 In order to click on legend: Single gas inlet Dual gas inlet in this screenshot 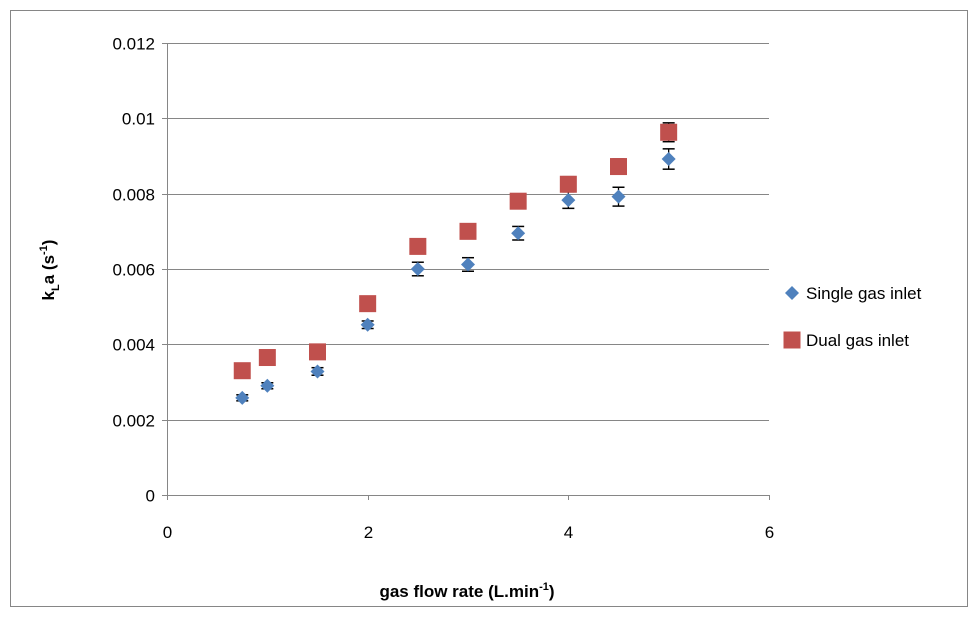, I will do `click(852, 317)`.